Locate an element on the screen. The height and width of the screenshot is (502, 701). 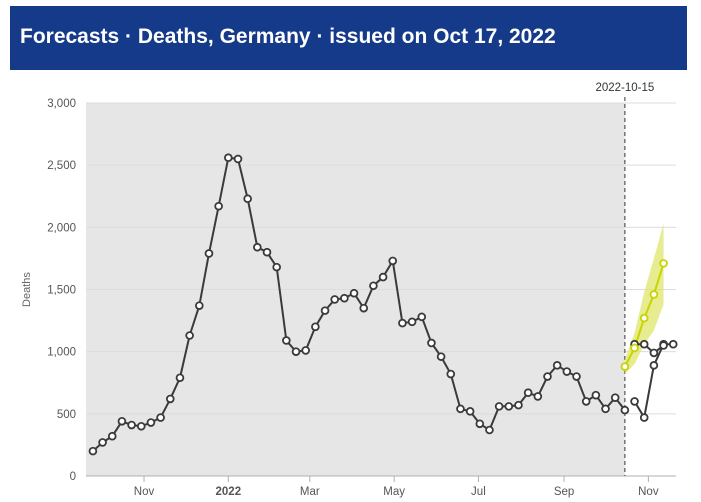
forecast-interval-band is located at coordinates (644, 299).